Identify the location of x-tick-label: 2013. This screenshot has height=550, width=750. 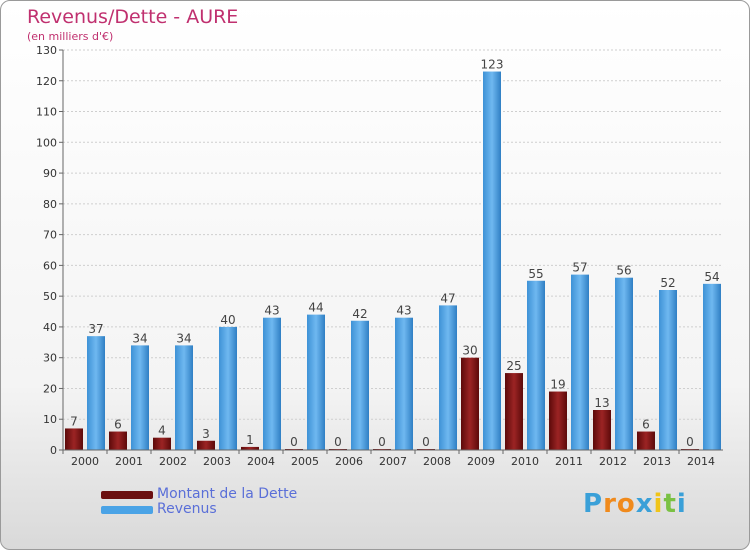
(657, 461).